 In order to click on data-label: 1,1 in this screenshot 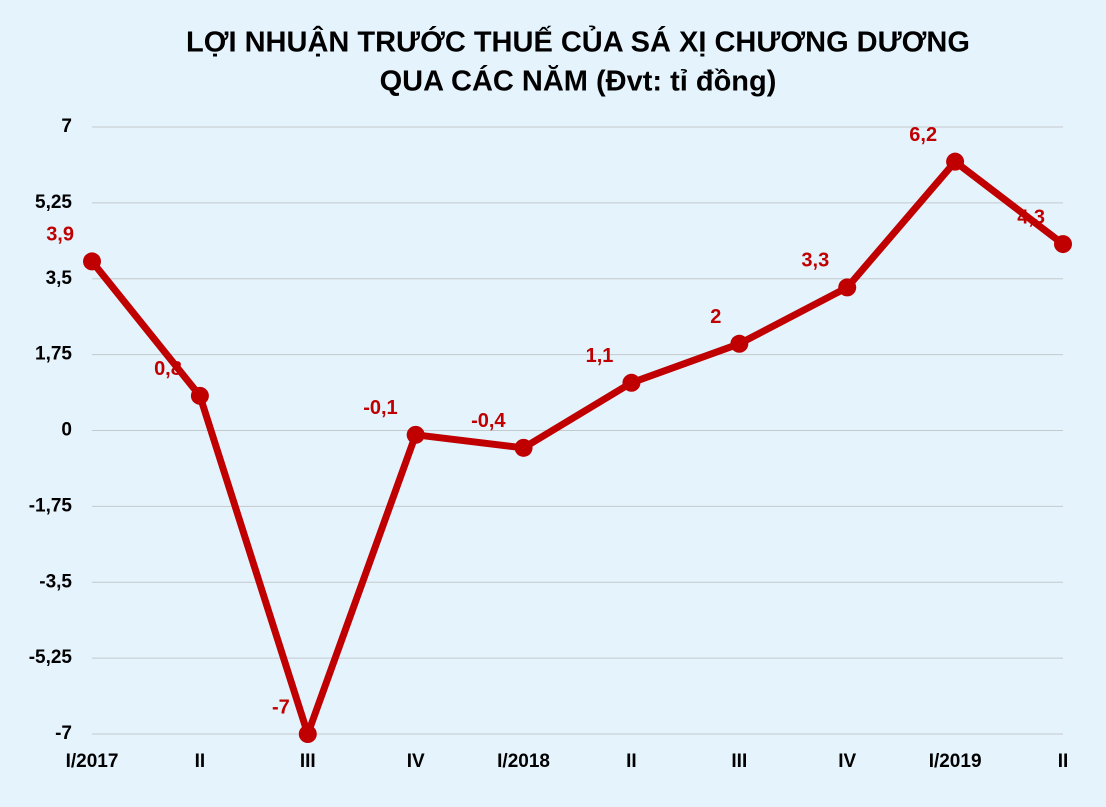, I will do `click(600, 356)`.